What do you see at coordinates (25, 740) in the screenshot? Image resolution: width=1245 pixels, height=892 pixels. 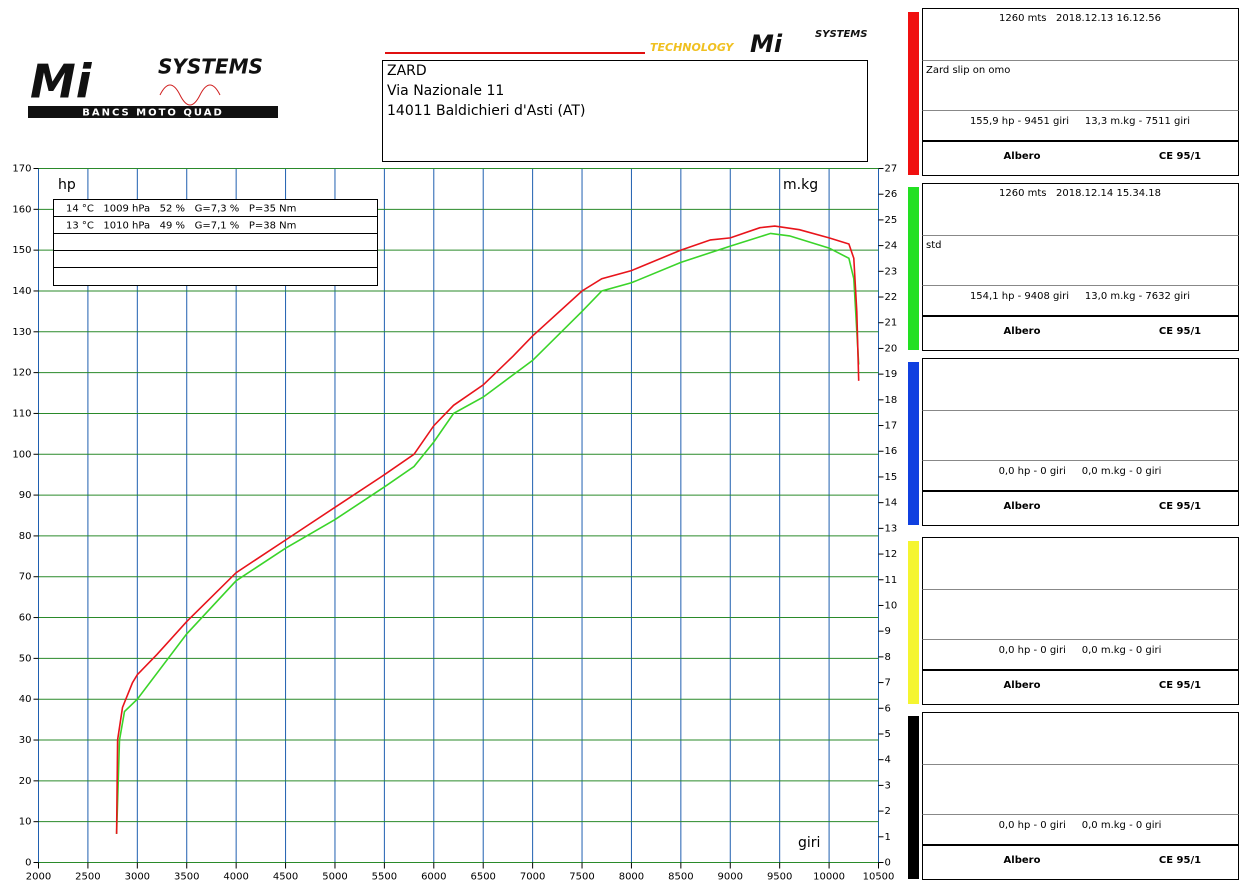 I see `y-tick-label: 30` at bounding box center [25, 740].